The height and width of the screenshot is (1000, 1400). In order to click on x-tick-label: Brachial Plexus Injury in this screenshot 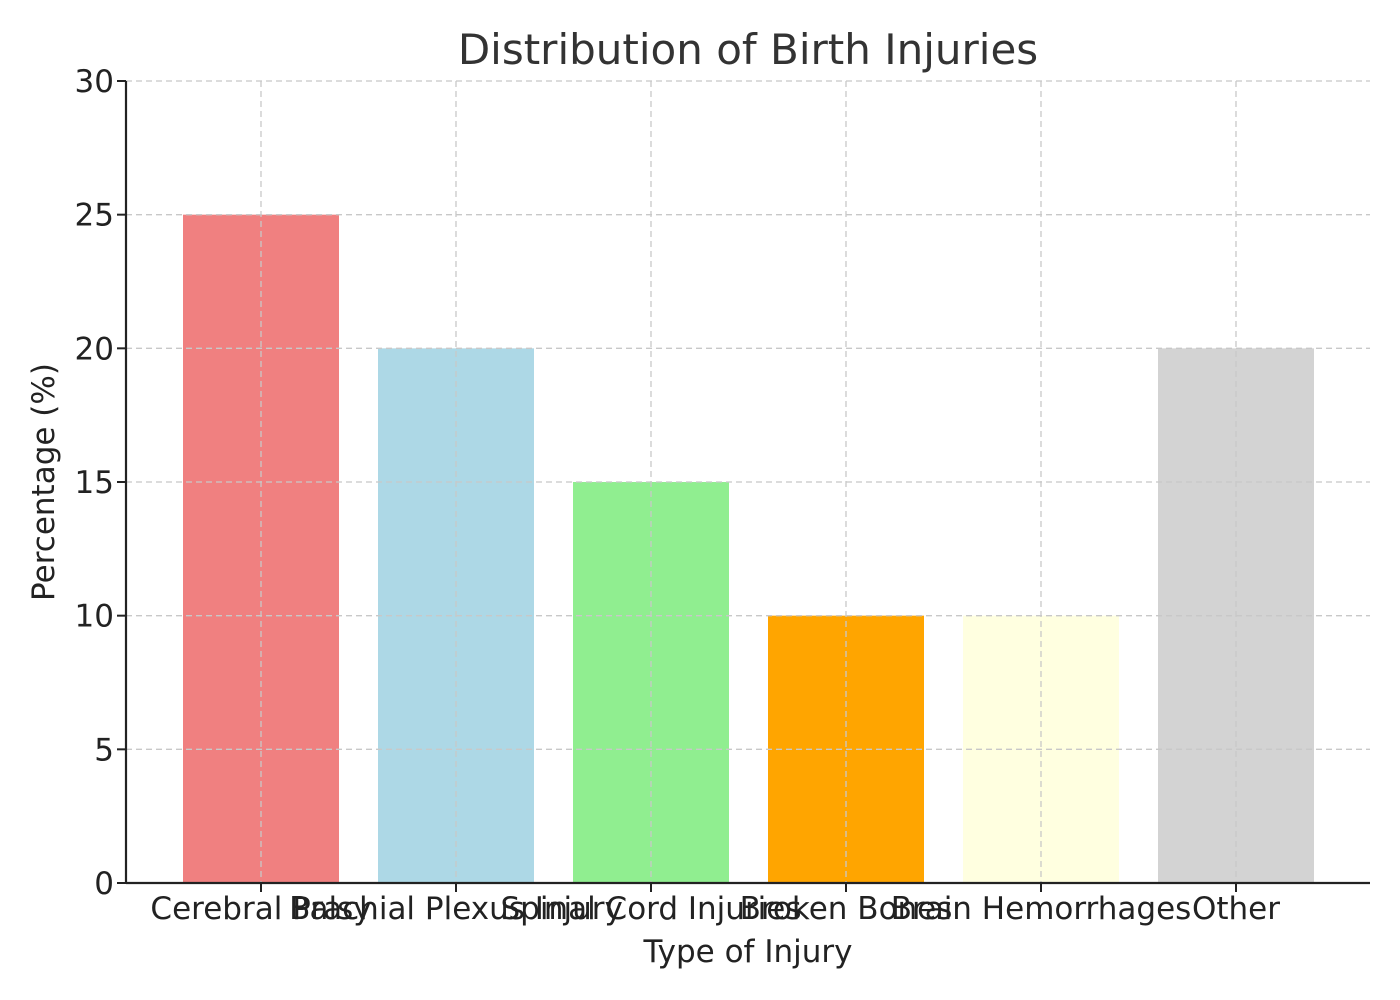, I will do `click(456, 909)`.